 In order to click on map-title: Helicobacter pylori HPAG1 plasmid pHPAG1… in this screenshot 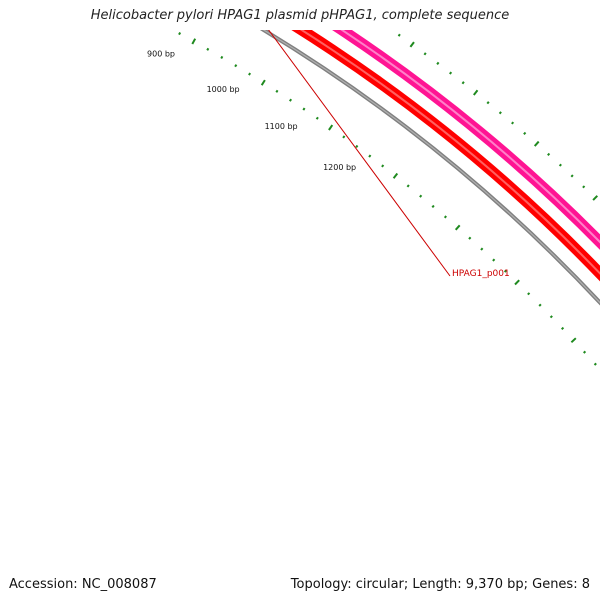, I will do `click(300, 15)`.